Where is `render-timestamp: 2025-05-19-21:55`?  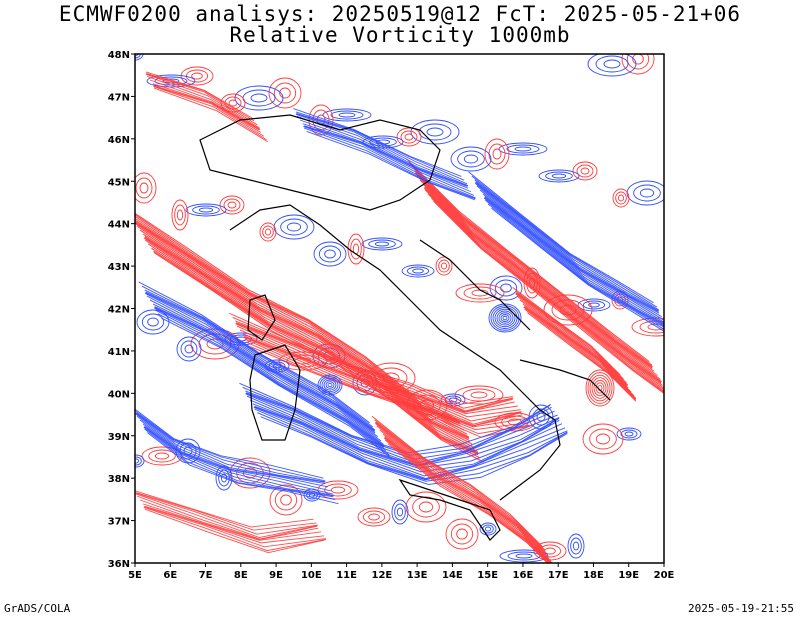
render-timestamp: 2025-05-19-21:55 is located at coordinates (741, 608).